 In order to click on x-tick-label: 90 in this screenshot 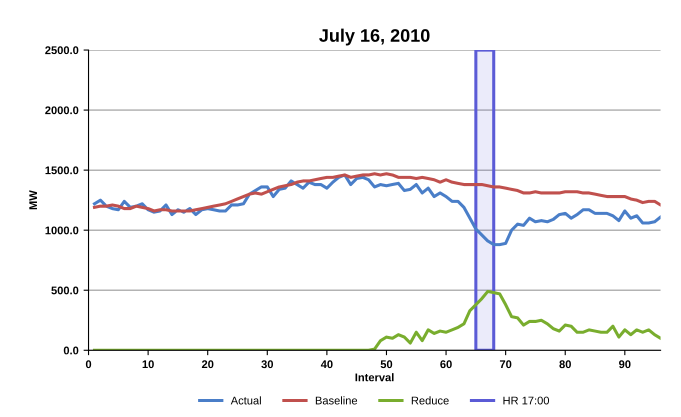, I will do `click(625, 364)`.